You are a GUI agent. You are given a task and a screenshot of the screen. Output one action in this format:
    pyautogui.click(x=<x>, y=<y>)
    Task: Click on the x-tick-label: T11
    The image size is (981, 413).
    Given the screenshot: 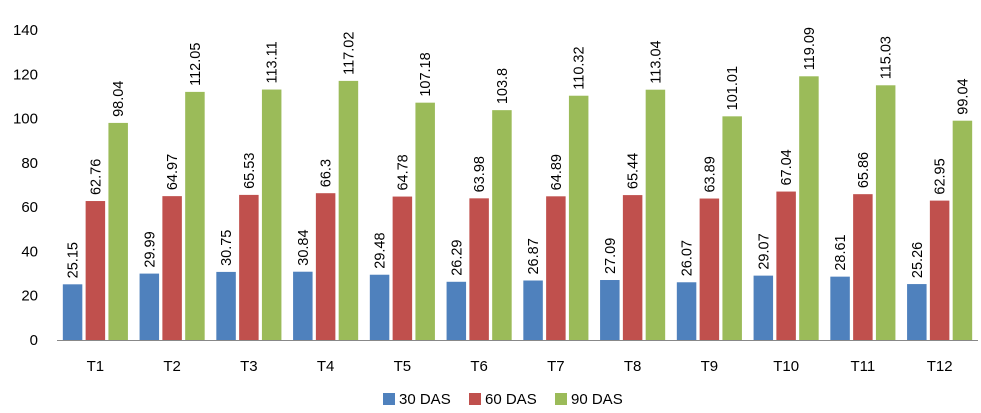 What is the action you would take?
    pyautogui.click(x=863, y=366)
    